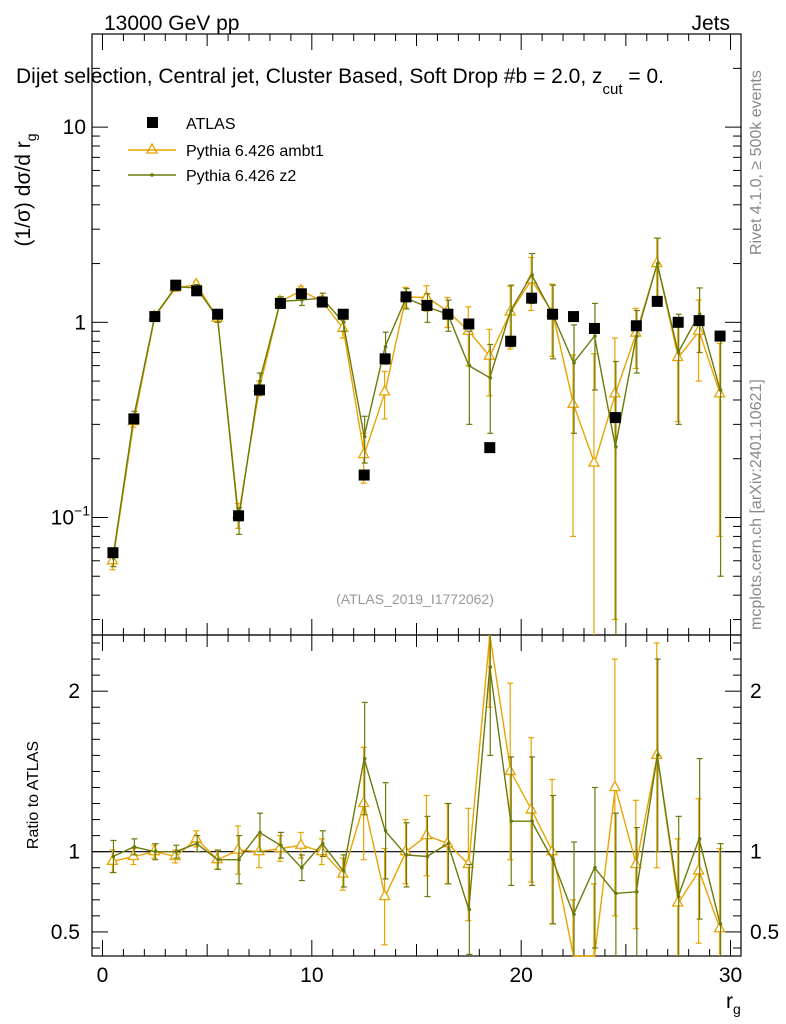 This screenshot has height=1024, width=786. I want to click on ratio-y-tick-label: 0.5, so click(65, 932).